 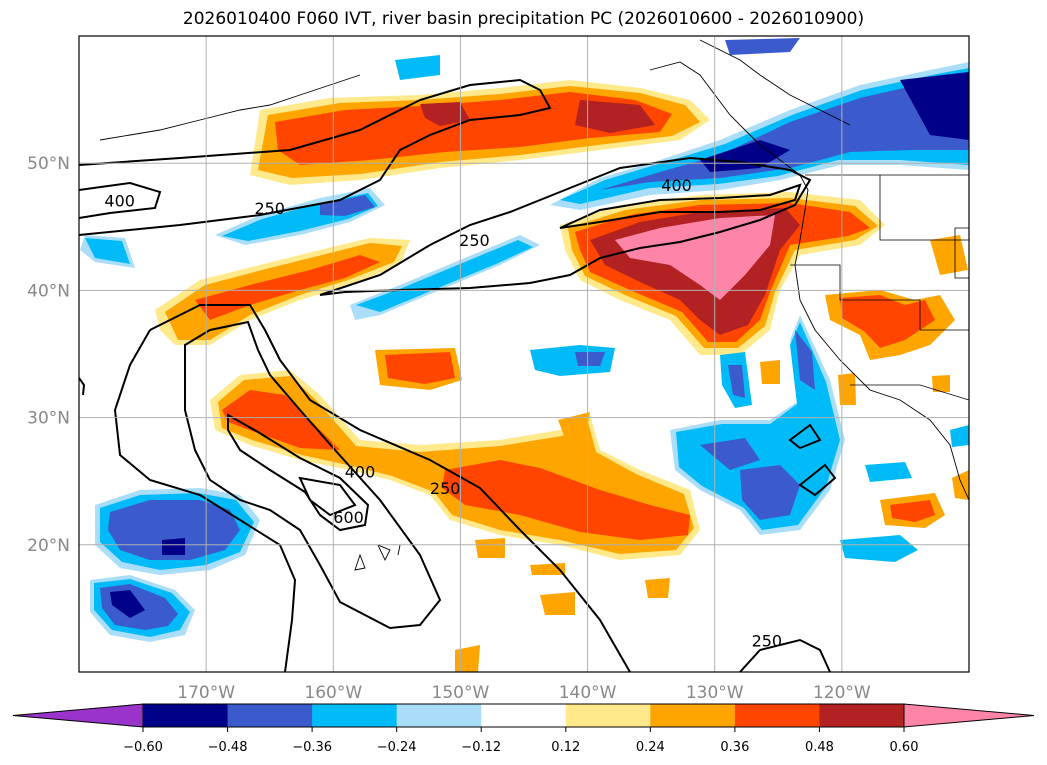 I want to click on colorbar-tick-label: 0.60, so click(x=904, y=747).